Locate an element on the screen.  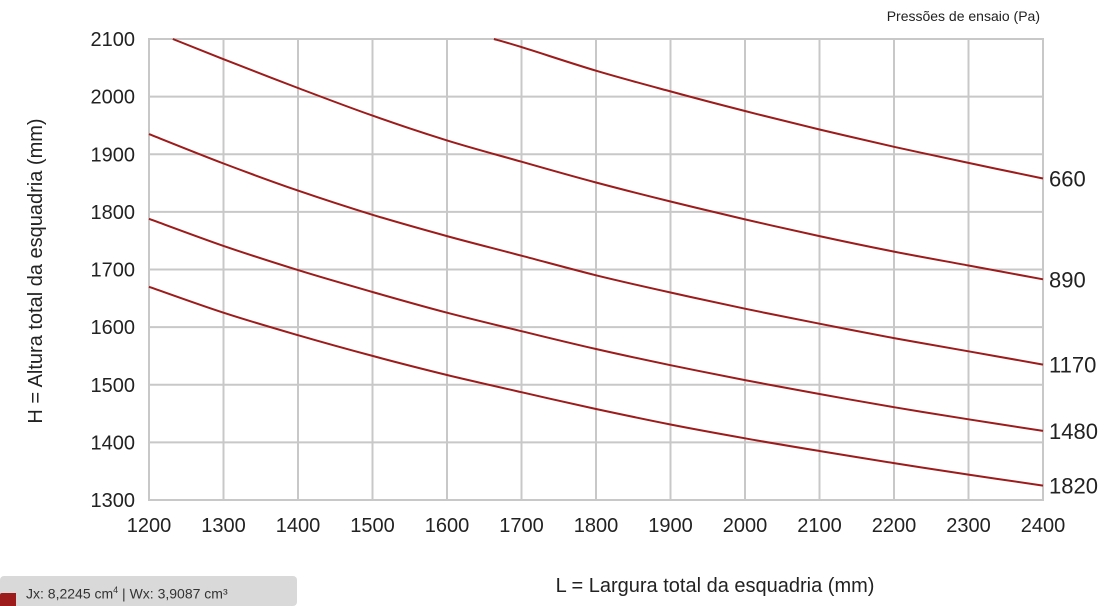
x-axis-title: L = Largura total da esquadria (mm) is located at coordinates (715, 586).